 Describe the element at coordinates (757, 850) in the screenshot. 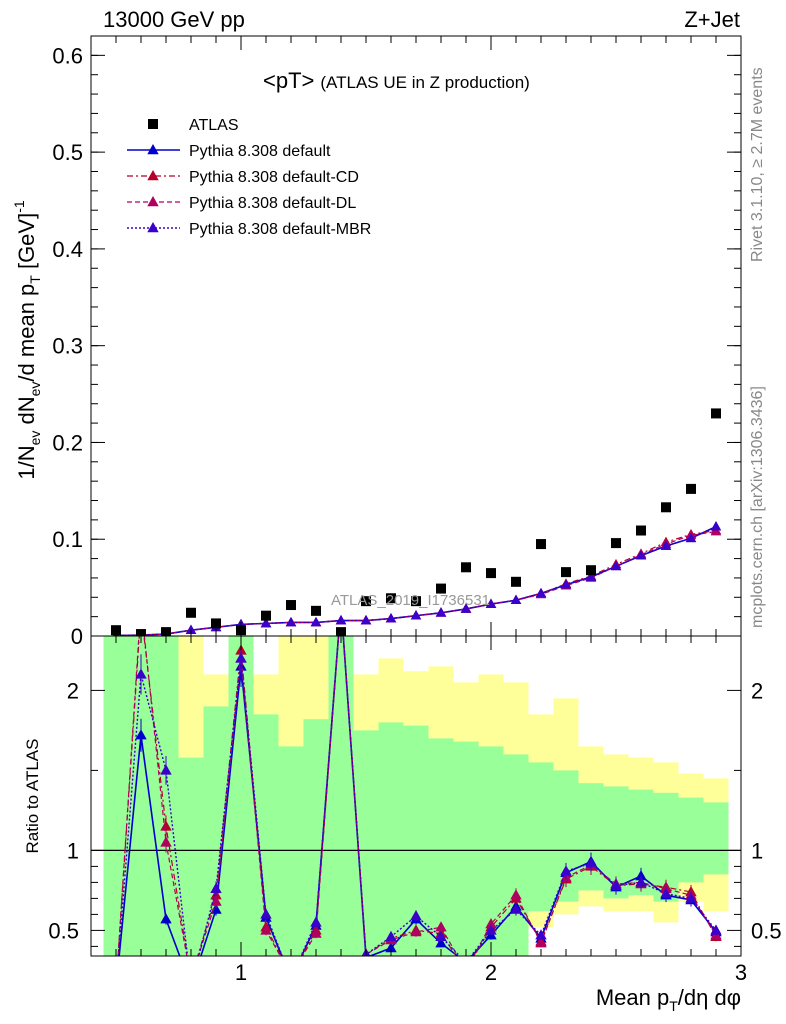

I see `ratio-y-tick-label-right: 1` at that location.